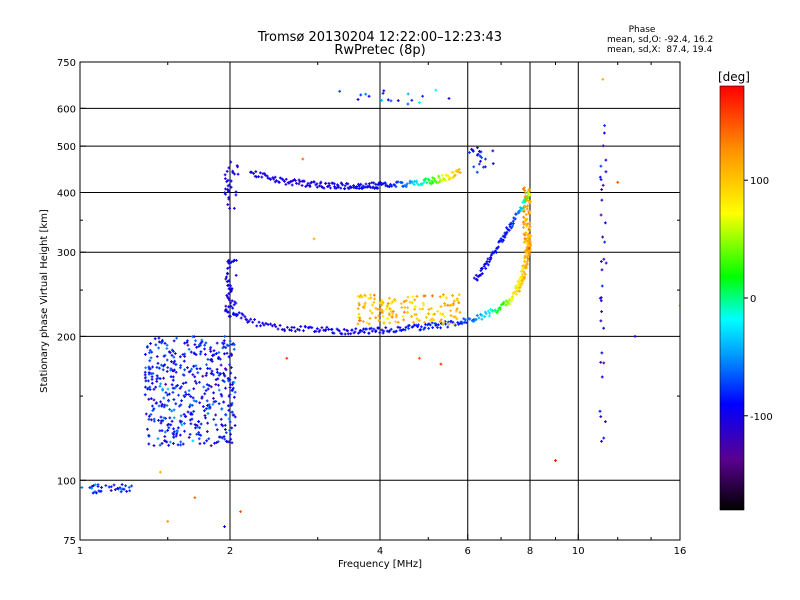 The image size is (800, 600). Describe the element at coordinates (66, 481) in the screenshot. I see `y-tick-label: 100` at that location.